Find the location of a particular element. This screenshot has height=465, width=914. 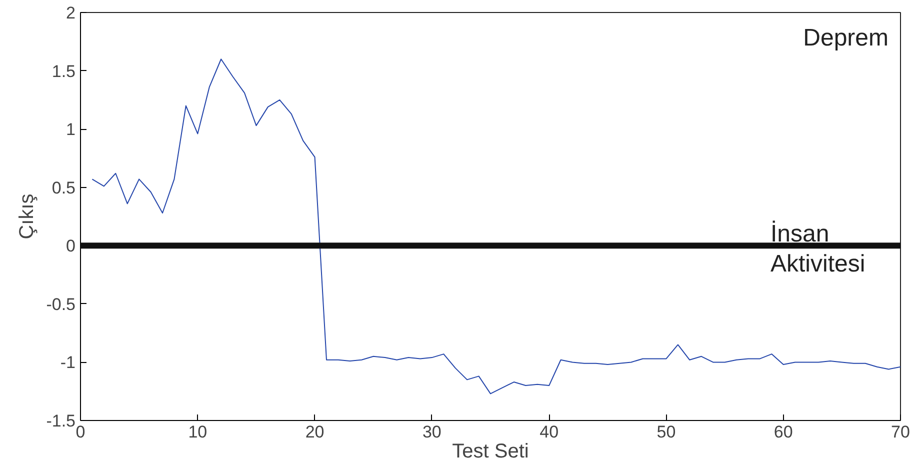

annotation: Deprem is located at coordinates (845, 38).